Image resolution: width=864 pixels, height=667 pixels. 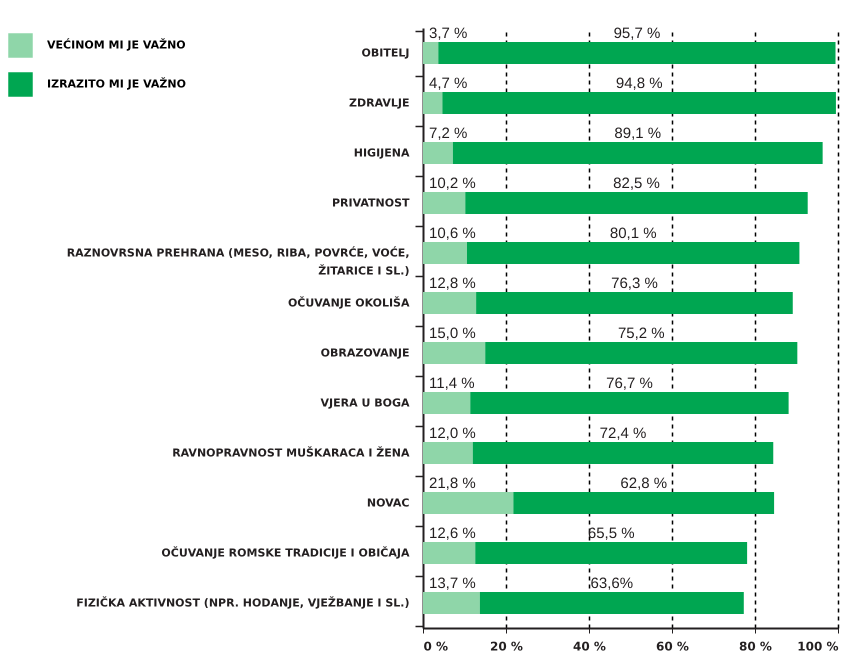 What do you see at coordinates (452, 283) in the screenshot?
I see `data-label: 12,8 %` at bounding box center [452, 283].